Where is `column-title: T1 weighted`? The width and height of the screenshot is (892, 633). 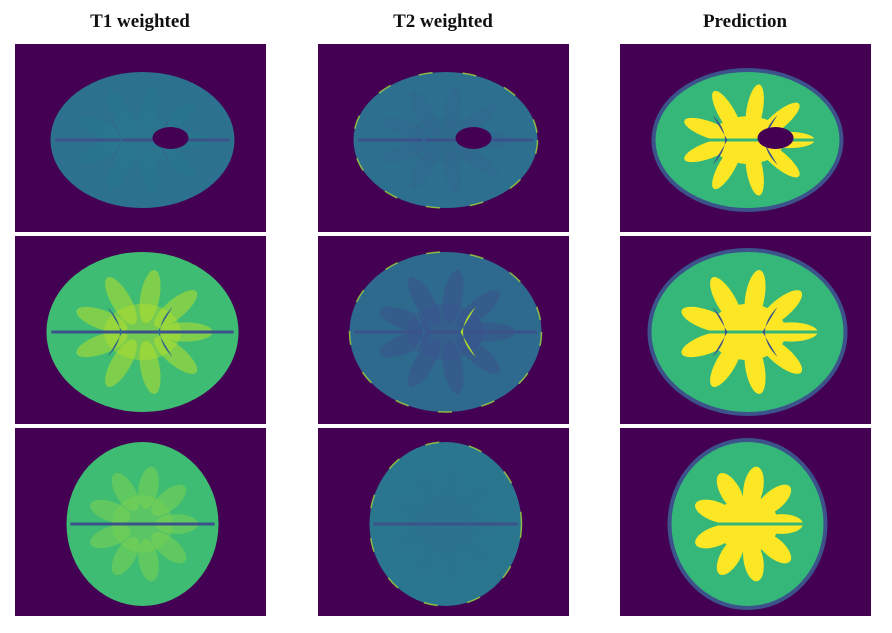 column-title: T1 weighted is located at coordinates (140, 21).